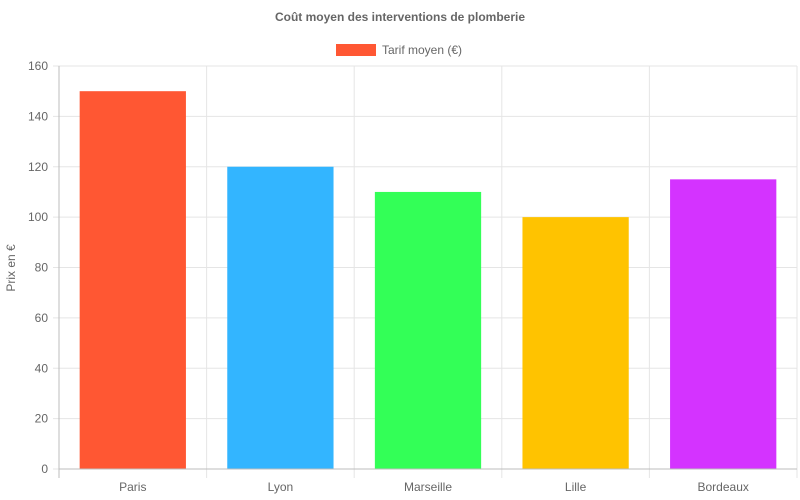 This screenshot has height=500, width=800. I want to click on x-axis-ticks: Paris Lyon Marseille Lille Bordeaux, so click(434, 487).